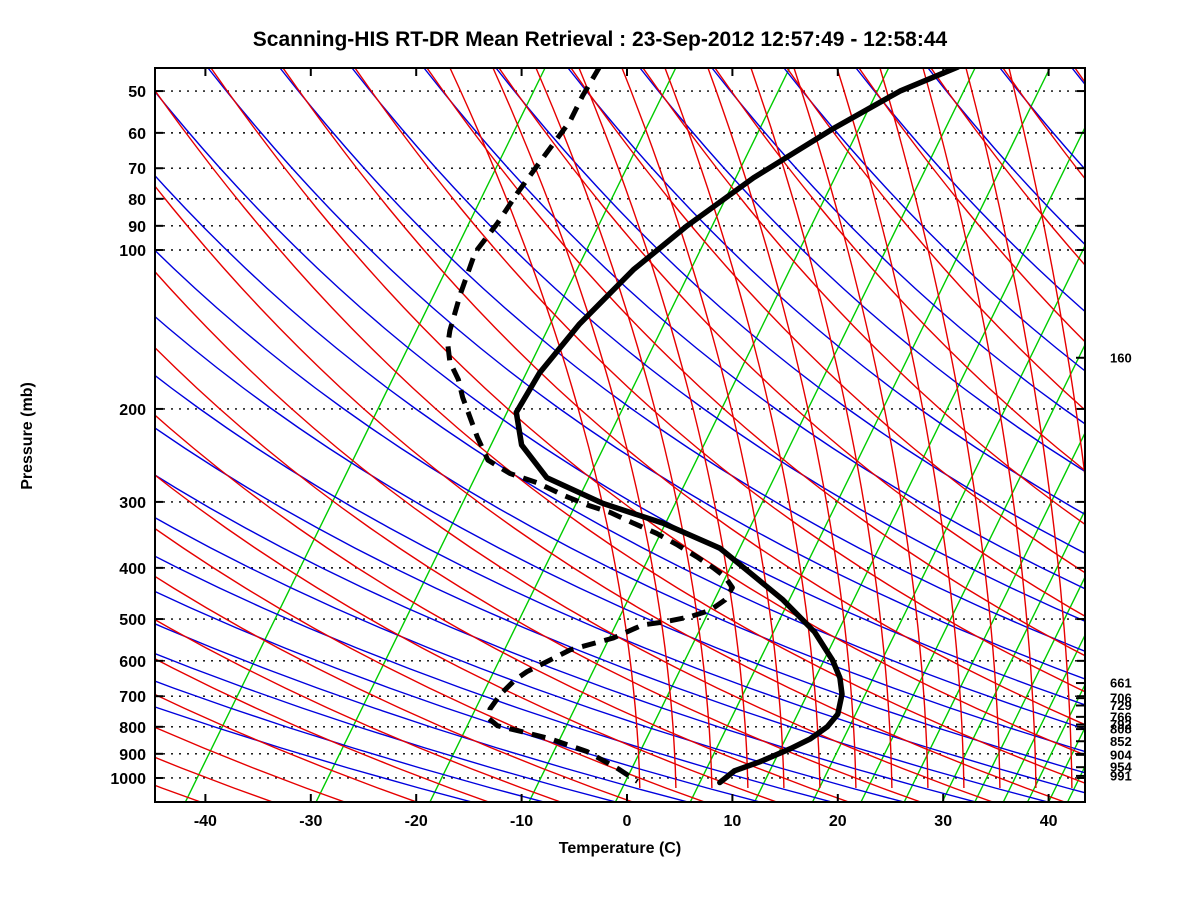  What do you see at coordinates (132, 410) in the screenshot?
I see `svg-text: 200` at bounding box center [132, 410].